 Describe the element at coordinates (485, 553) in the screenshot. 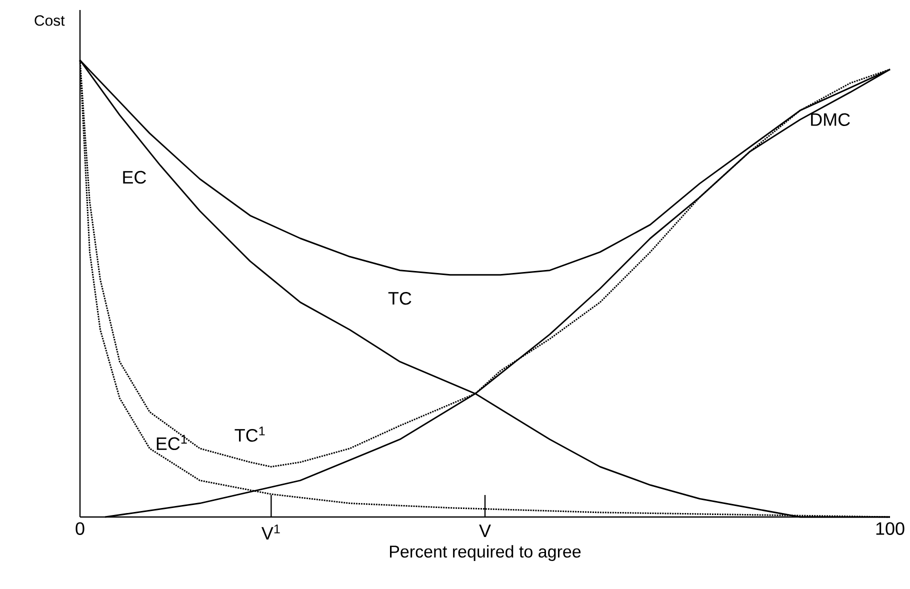

I see `x-axis-title: Percent required to agree` at that location.